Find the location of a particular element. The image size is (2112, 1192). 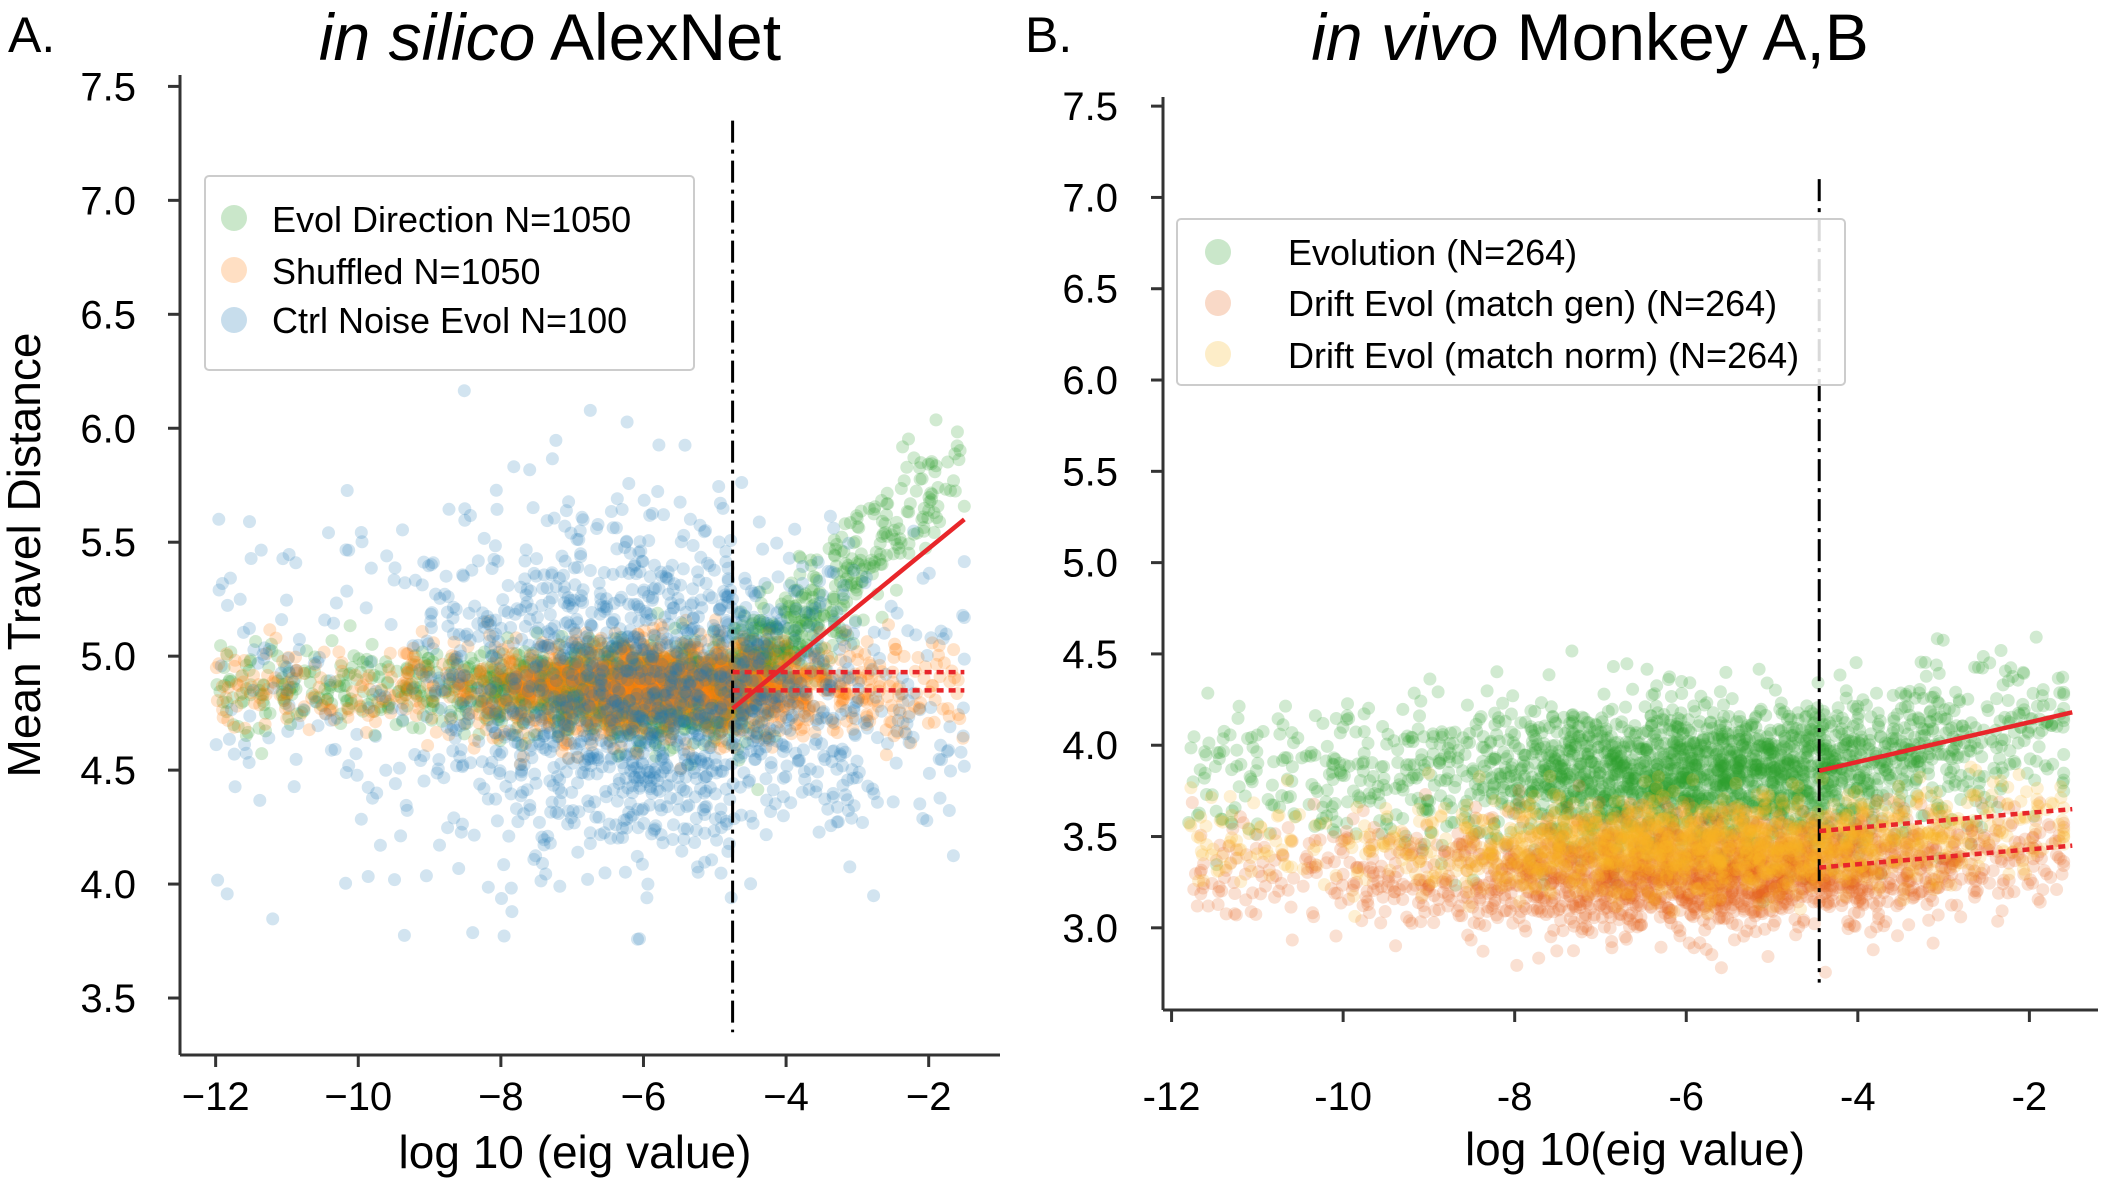

panel-a-title: in silico AlexNet is located at coordinates (550, 37).